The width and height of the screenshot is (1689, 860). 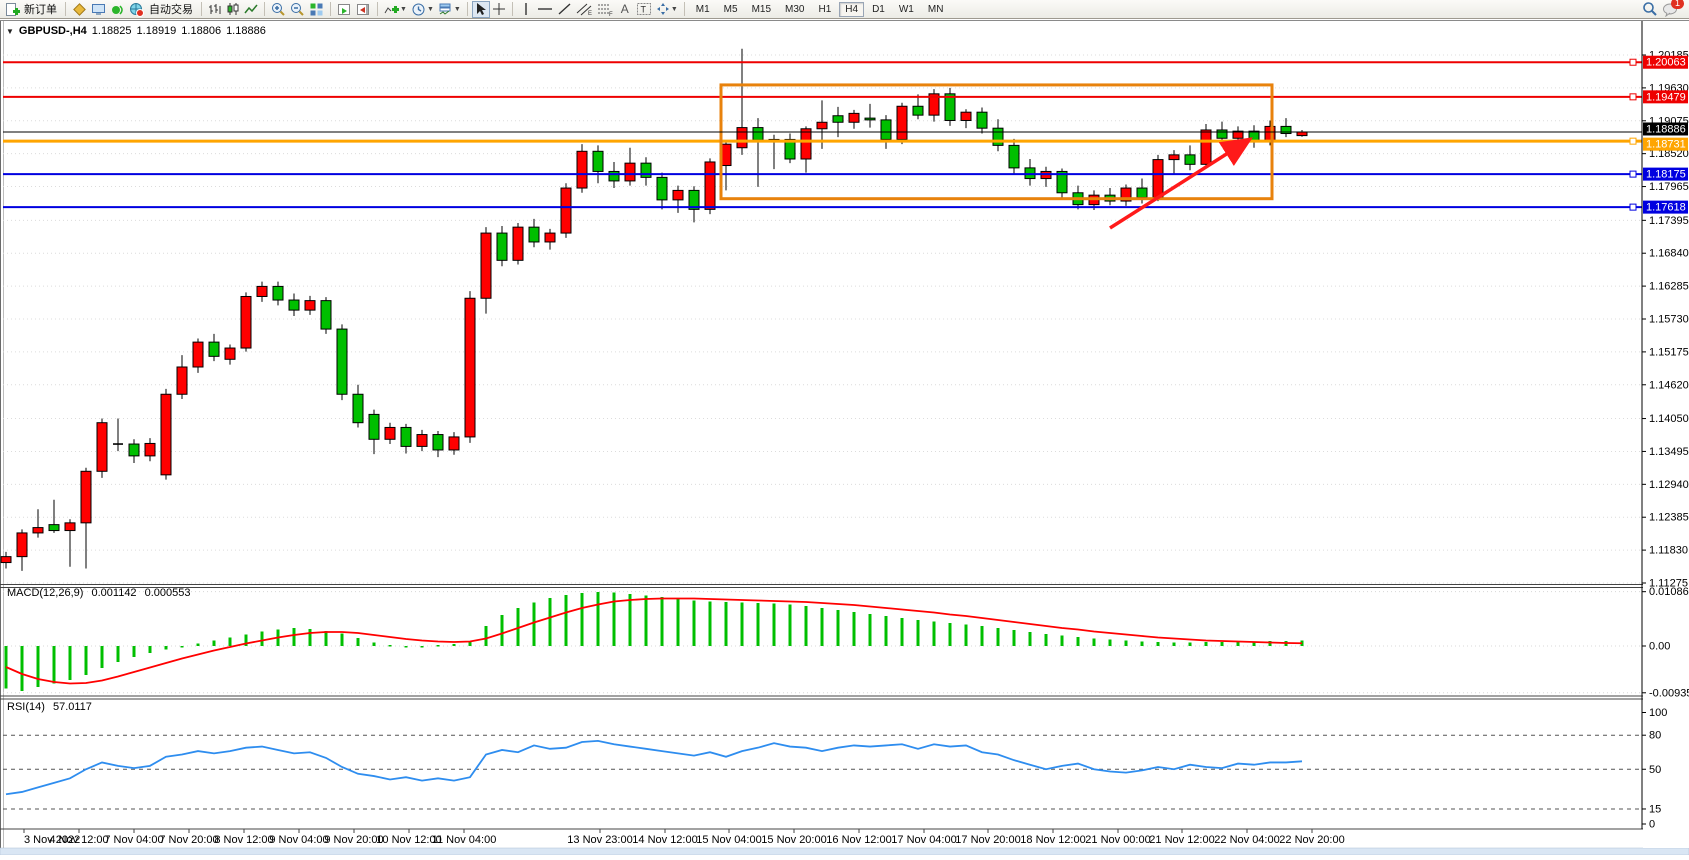 I want to click on time-axis-label: 11 Nov 04:00, so click(x=464, y=840).